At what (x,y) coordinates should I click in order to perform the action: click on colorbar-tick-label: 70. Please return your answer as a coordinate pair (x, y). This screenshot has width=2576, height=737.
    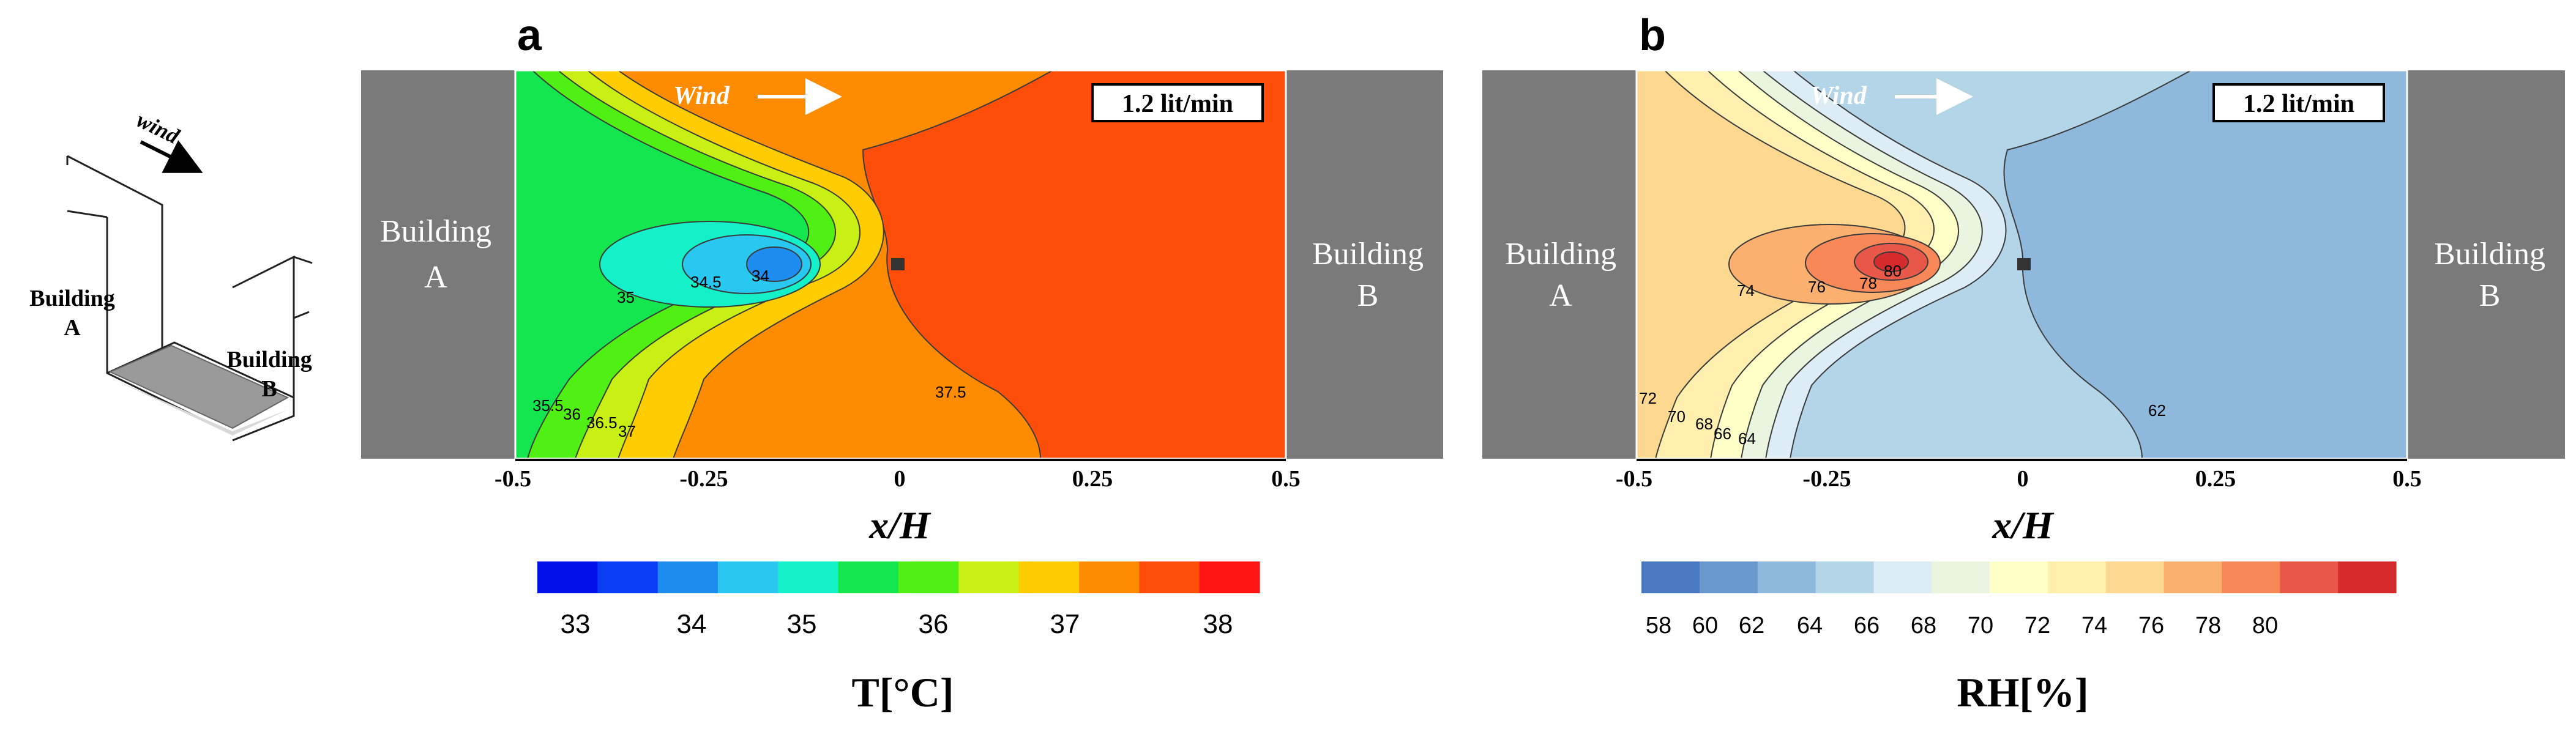
    Looking at the image, I should click on (1980, 626).